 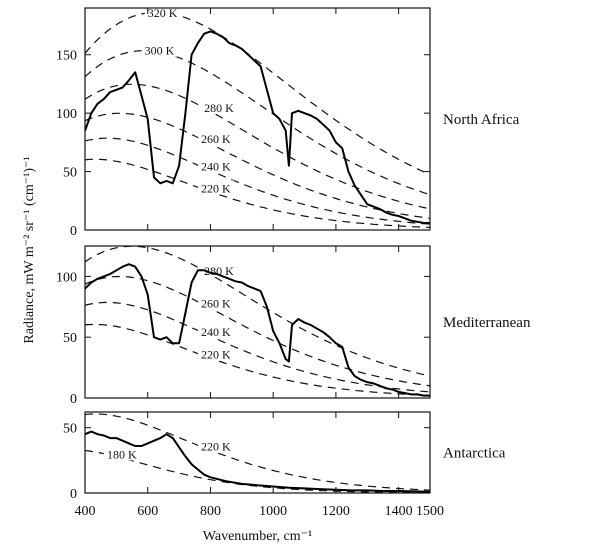 I want to click on temperature-label-300k: 300 K, so click(x=160, y=51).